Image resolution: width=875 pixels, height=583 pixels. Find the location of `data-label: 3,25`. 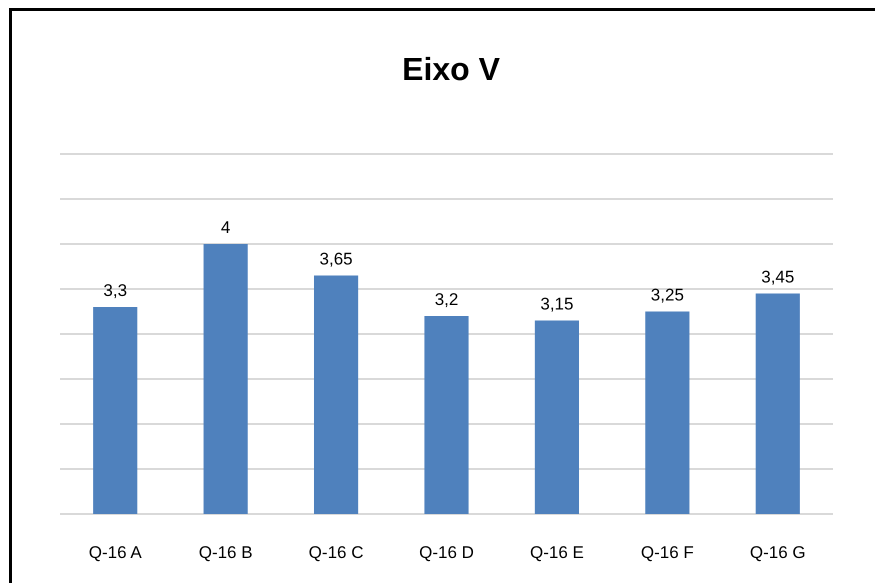

data-label: 3,25 is located at coordinates (667, 295).